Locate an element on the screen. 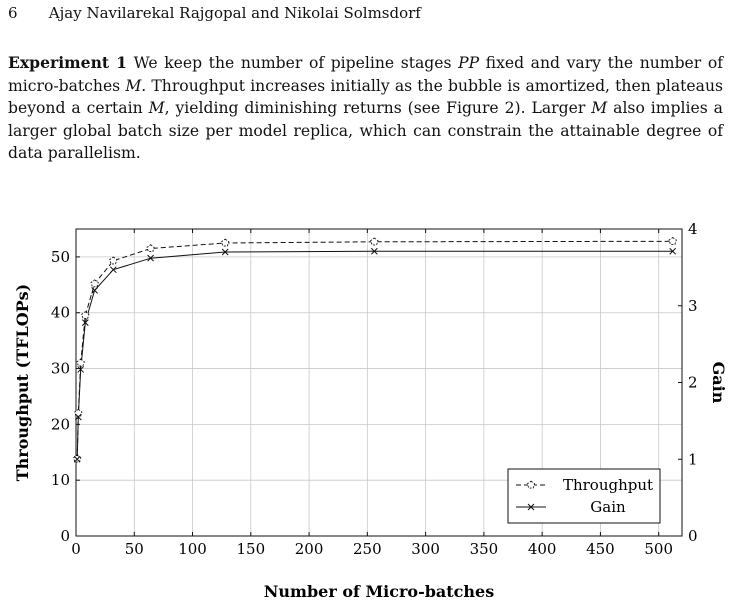 The height and width of the screenshot is (606, 731). x-tick-label: 250 is located at coordinates (367, 549).